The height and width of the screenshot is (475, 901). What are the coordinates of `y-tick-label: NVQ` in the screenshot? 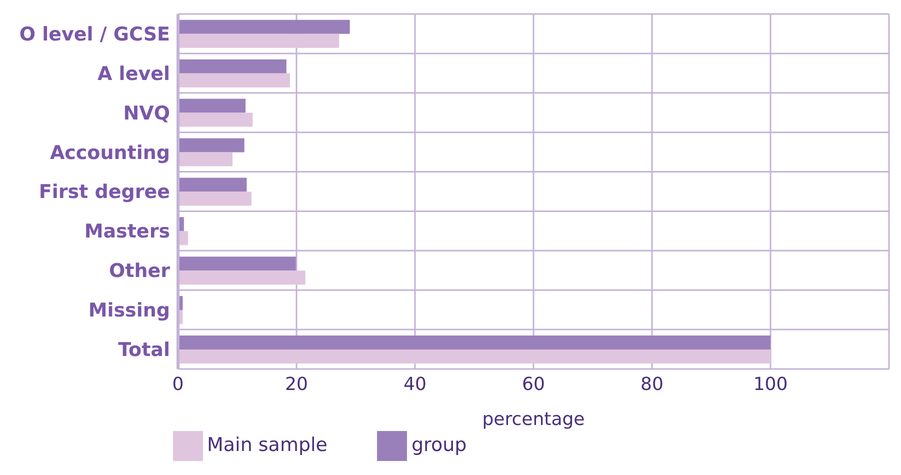 It's located at (146, 113).